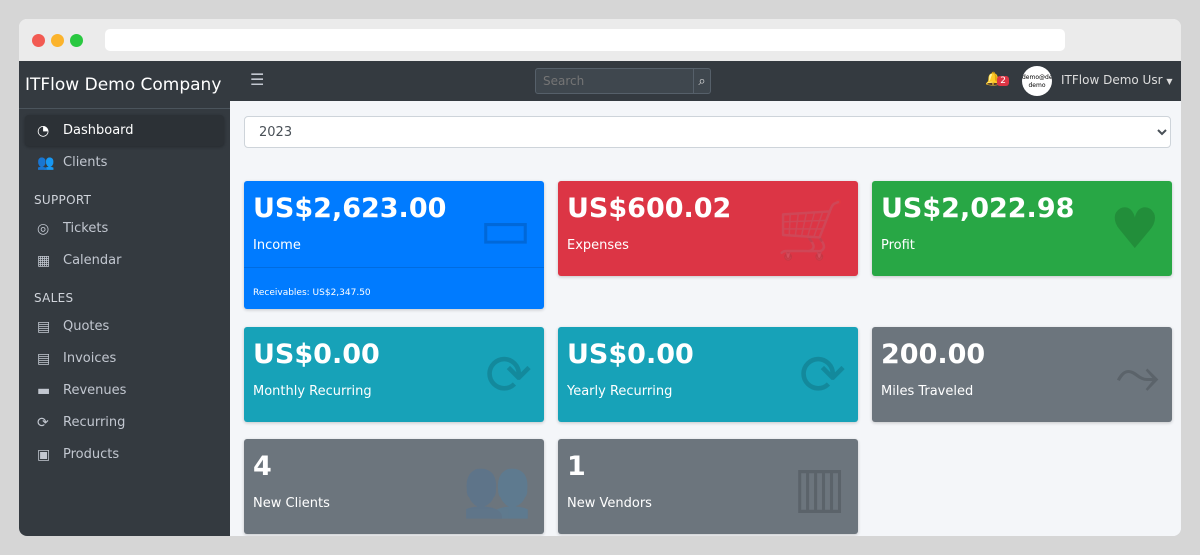 This screenshot has height=555, width=1200. What do you see at coordinates (576, 466) in the screenshot?
I see `stat-value: 1` at bounding box center [576, 466].